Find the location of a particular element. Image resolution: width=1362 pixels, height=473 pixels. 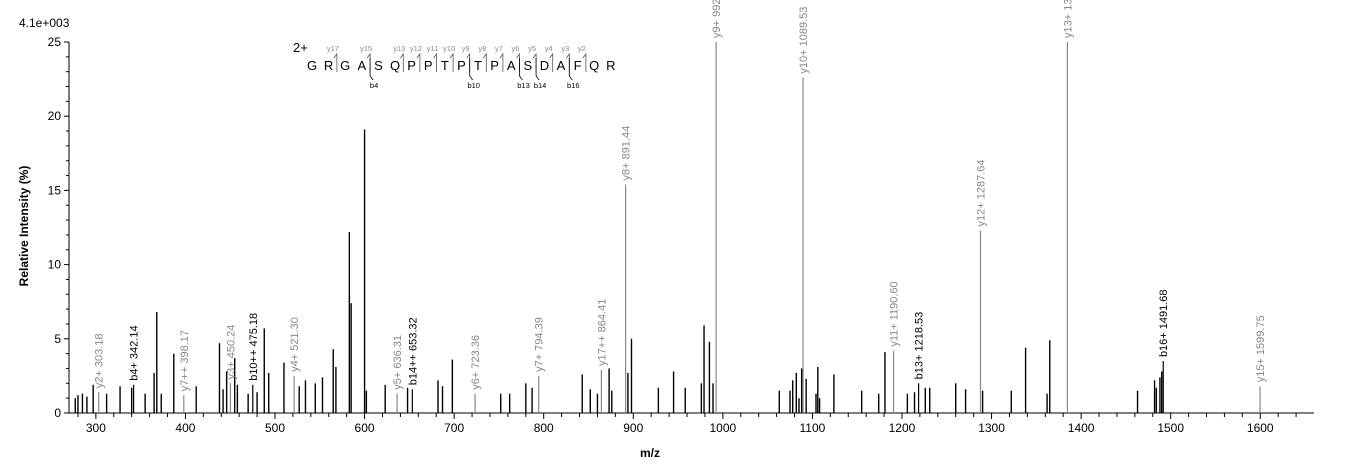

b-ion-marker: b10 is located at coordinates (473, 85).